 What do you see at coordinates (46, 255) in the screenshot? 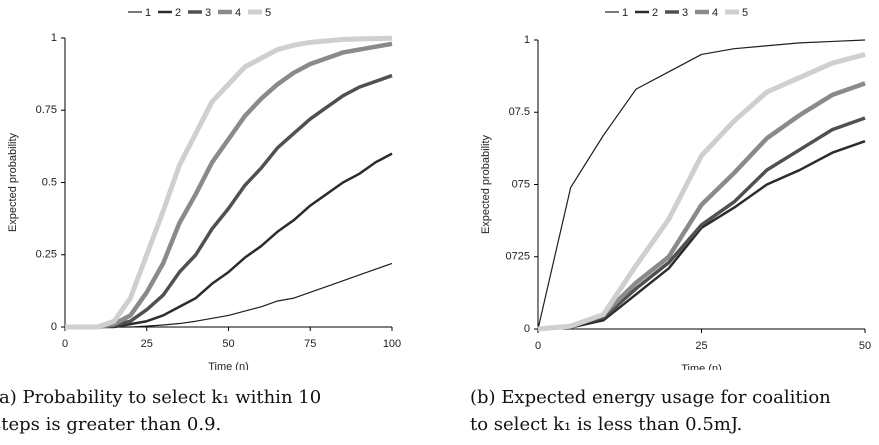
I see `y-tick-label: 0.25` at bounding box center [46, 255].